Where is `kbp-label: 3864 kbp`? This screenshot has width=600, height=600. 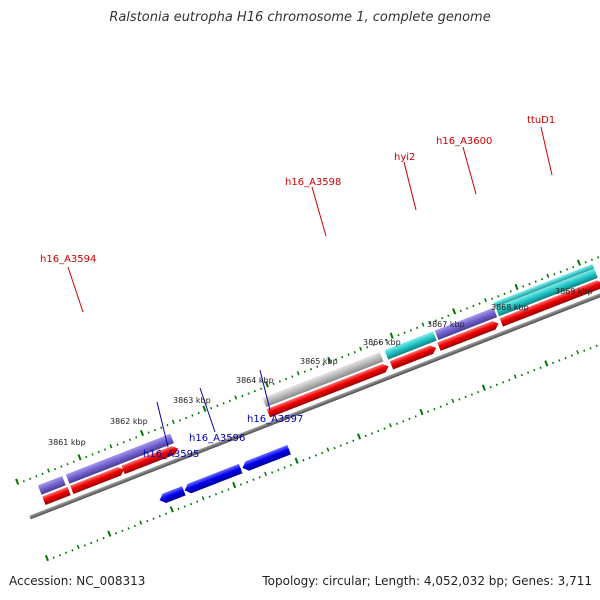 kbp-label: 3864 kbp is located at coordinates (255, 380).